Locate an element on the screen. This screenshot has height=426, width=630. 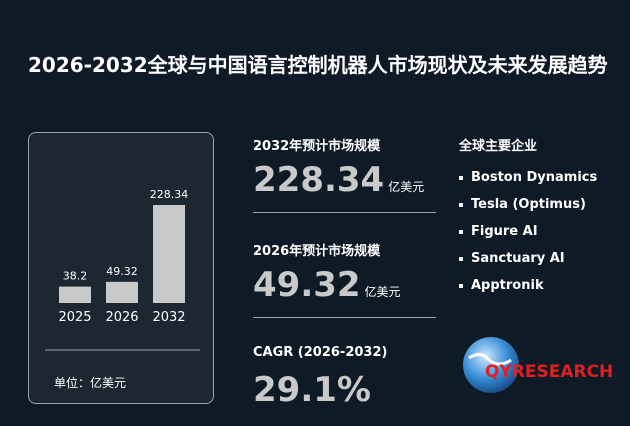
stat-row: 29.1% is located at coordinates (312, 390).